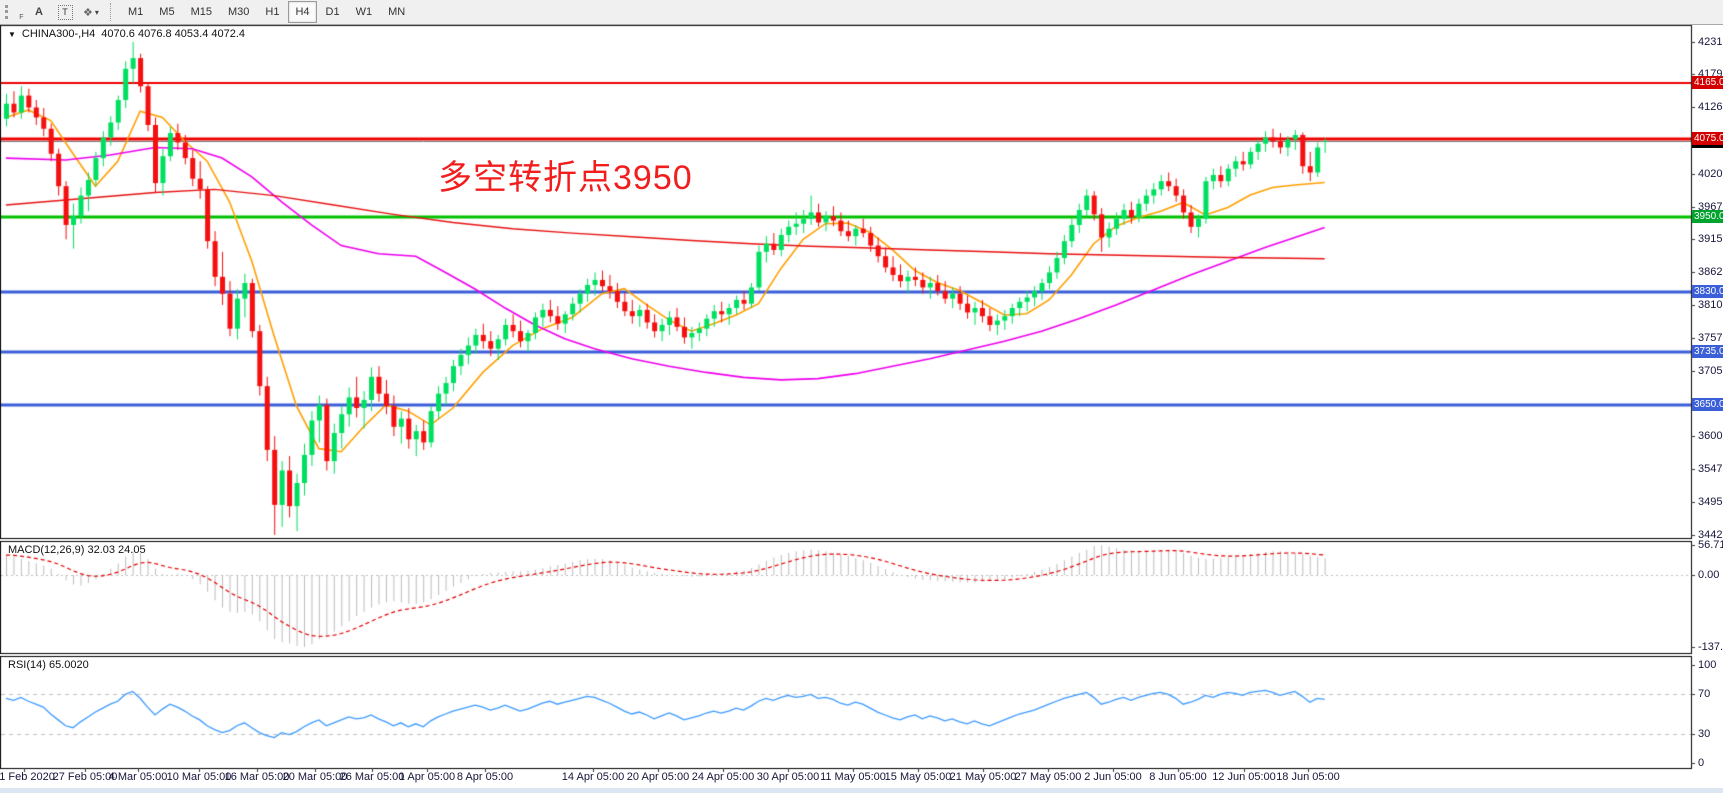 Image resolution: width=1723 pixels, height=793 pixels. What do you see at coordinates (167, 12) in the screenshot?
I see `timeframe-button-m5: M5` at bounding box center [167, 12].